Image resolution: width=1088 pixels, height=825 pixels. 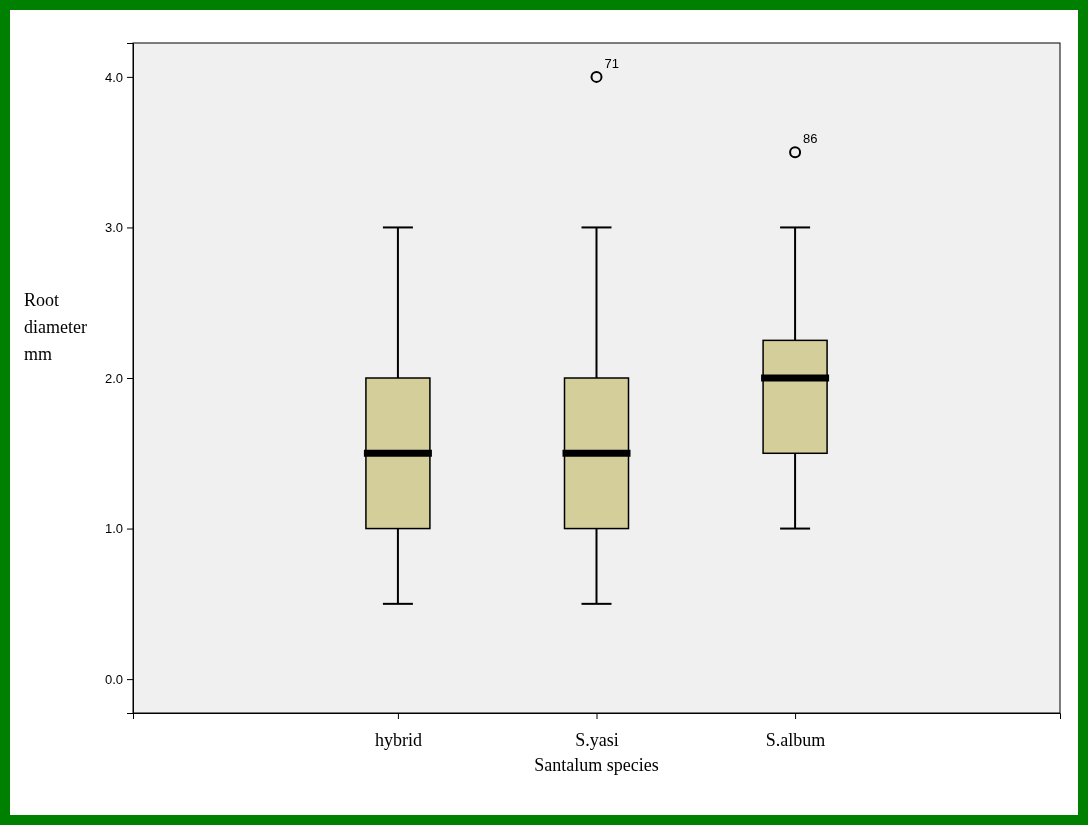 I want to click on x-axis-title: Santalum species, so click(x=596, y=765).